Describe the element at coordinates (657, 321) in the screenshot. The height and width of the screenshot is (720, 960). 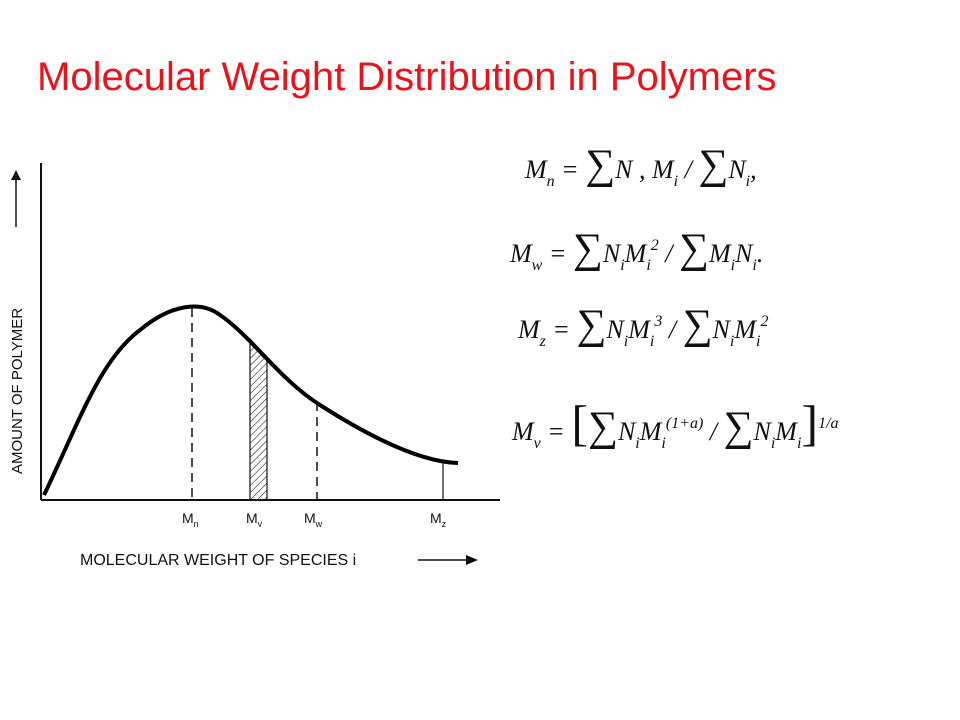
I see `equation-part: 3` at that location.